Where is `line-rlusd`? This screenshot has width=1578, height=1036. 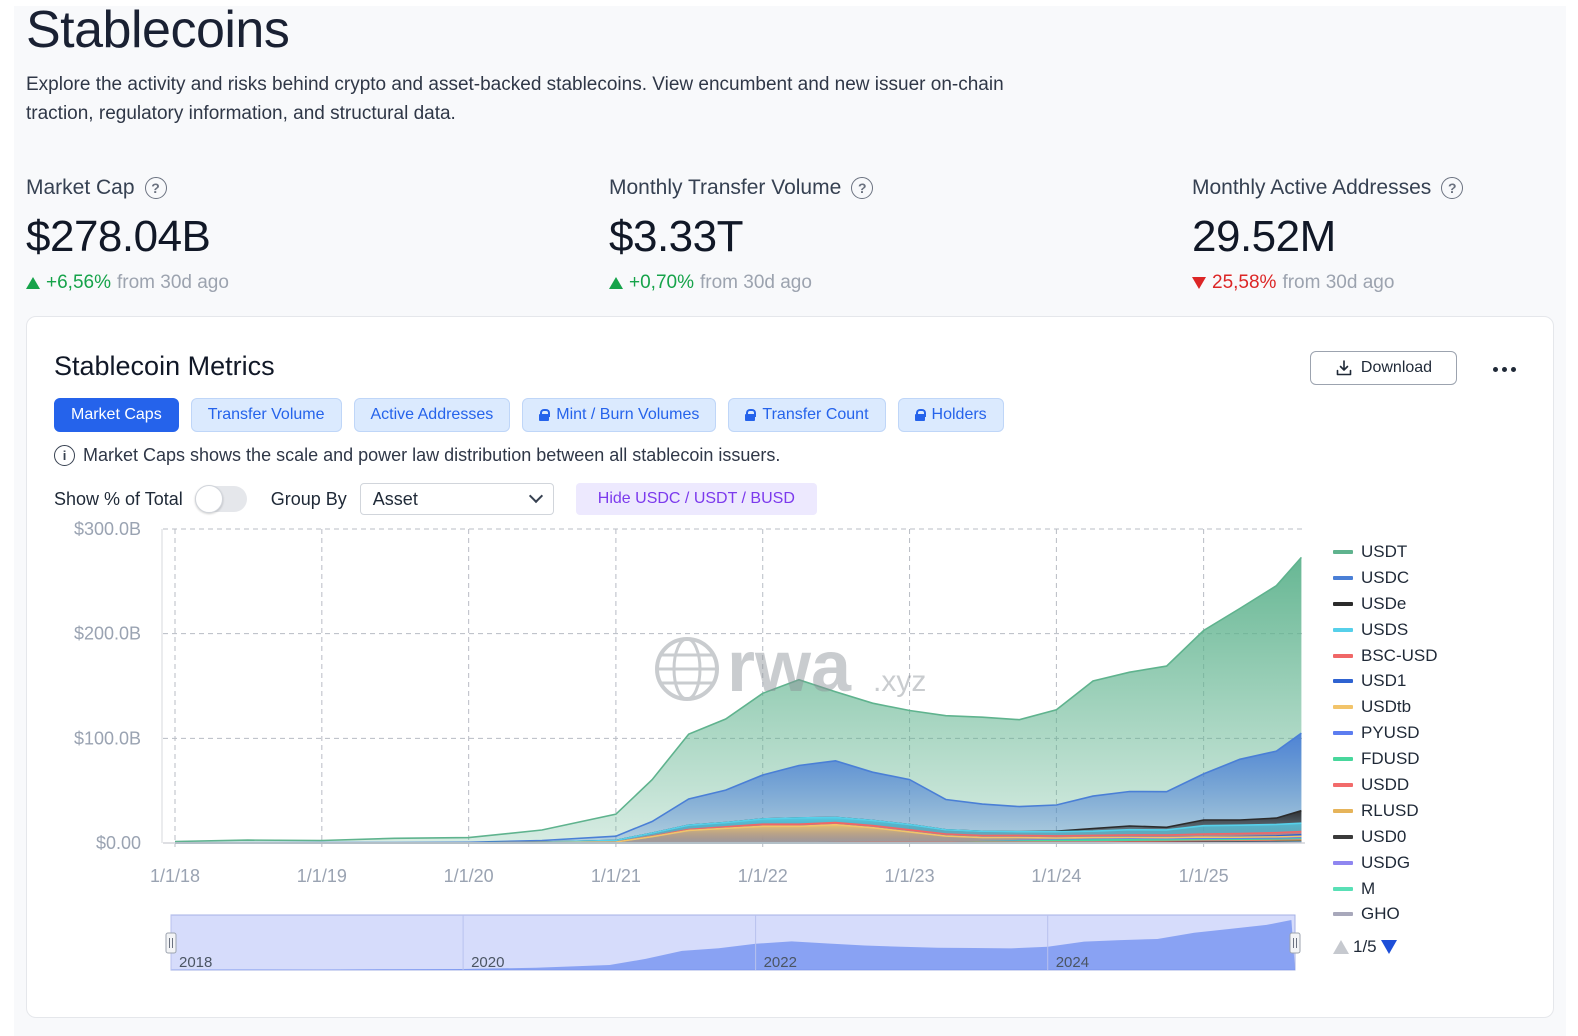 line-rlusd is located at coordinates (738, 841).